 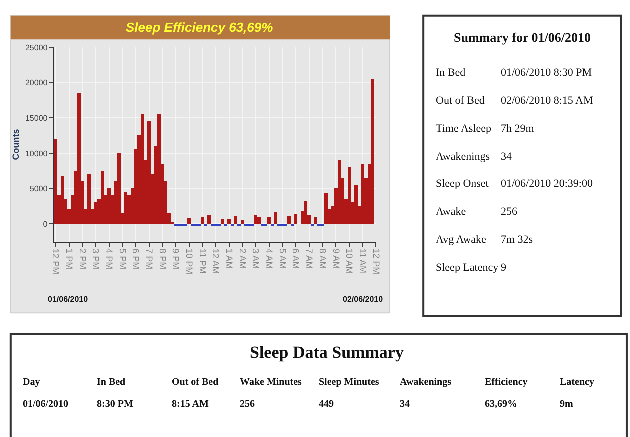 I want to click on text: Sleep Latency, so click(x=468, y=268).